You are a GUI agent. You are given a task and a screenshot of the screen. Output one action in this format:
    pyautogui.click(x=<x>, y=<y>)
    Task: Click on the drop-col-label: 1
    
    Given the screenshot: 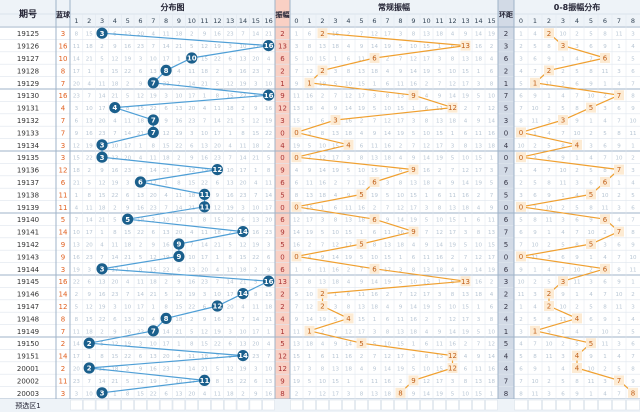 What is the action you would take?
    pyautogui.click(x=309, y=21)
    